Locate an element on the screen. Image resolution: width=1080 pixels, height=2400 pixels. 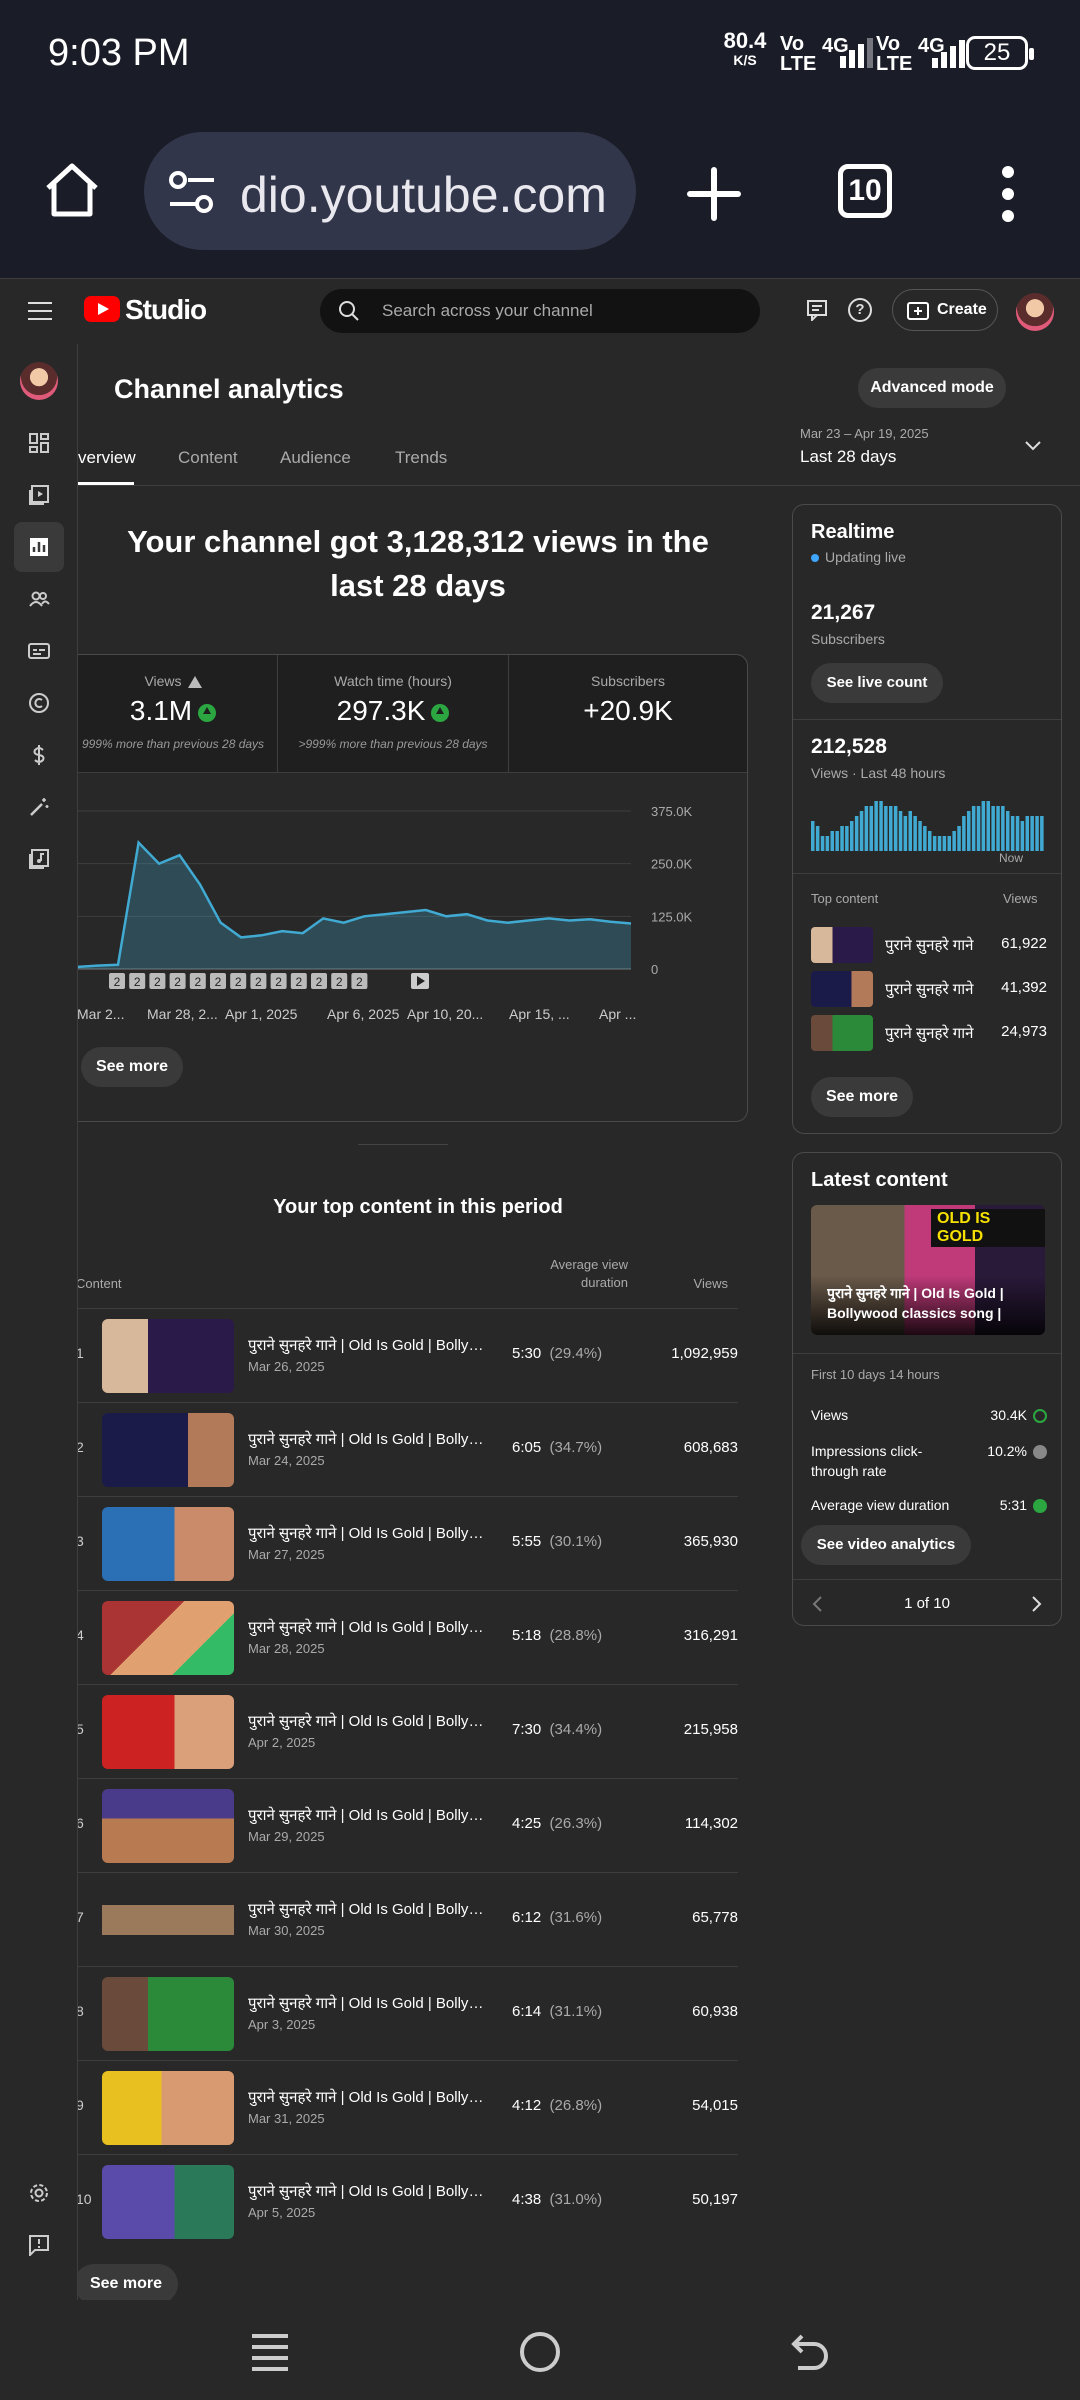
recent-apps-icon is located at coordinates (270, 2352).